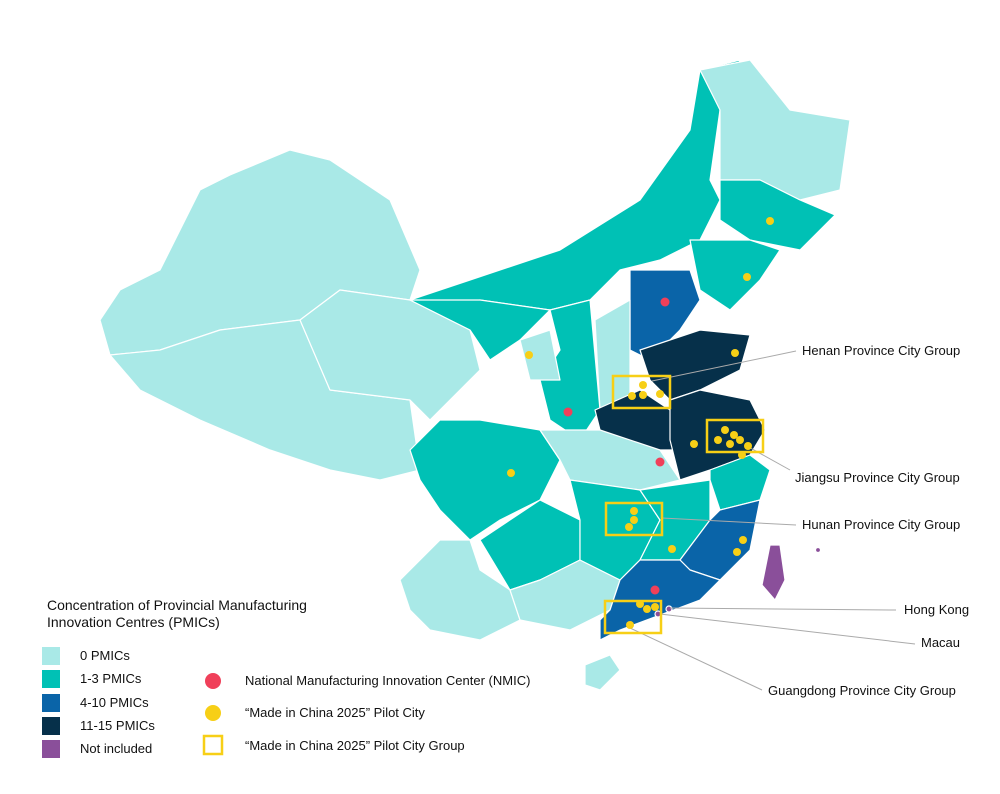 This screenshot has width=1000, height=794. What do you see at coordinates (111, 678) in the screenshot?
I see `legend-label: 1-3 PMICs` at bounding box center [111, 678].